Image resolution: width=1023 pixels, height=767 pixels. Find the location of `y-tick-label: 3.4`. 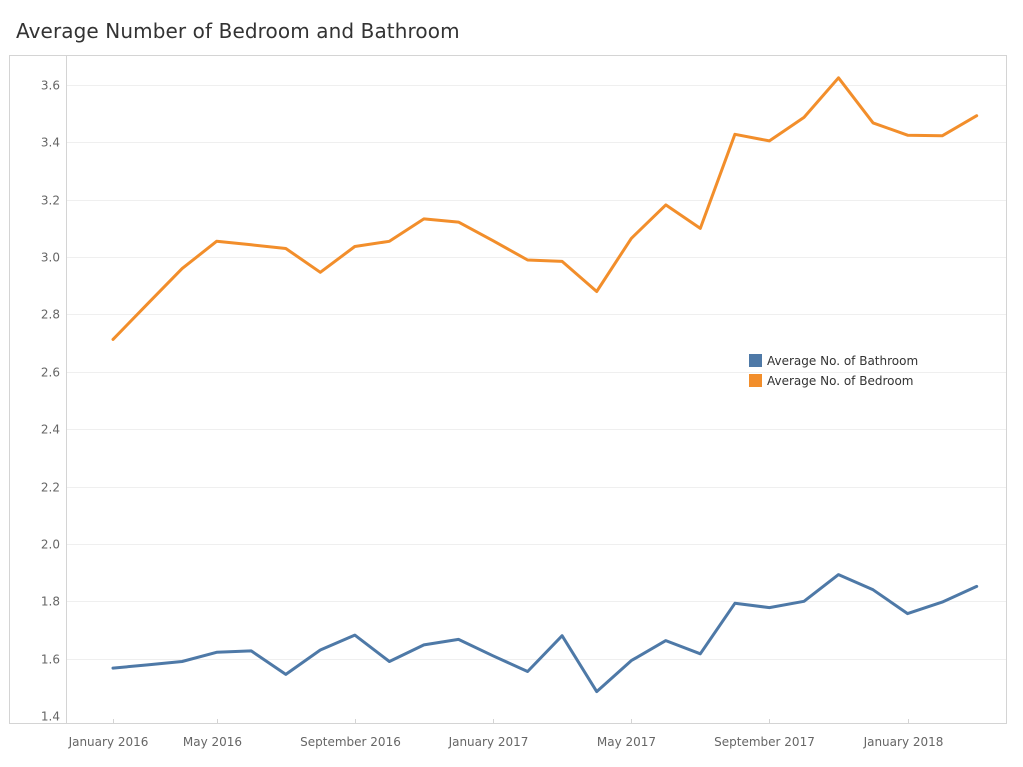

y-tick-label: 3.4 is located at coordinates (50, 143).